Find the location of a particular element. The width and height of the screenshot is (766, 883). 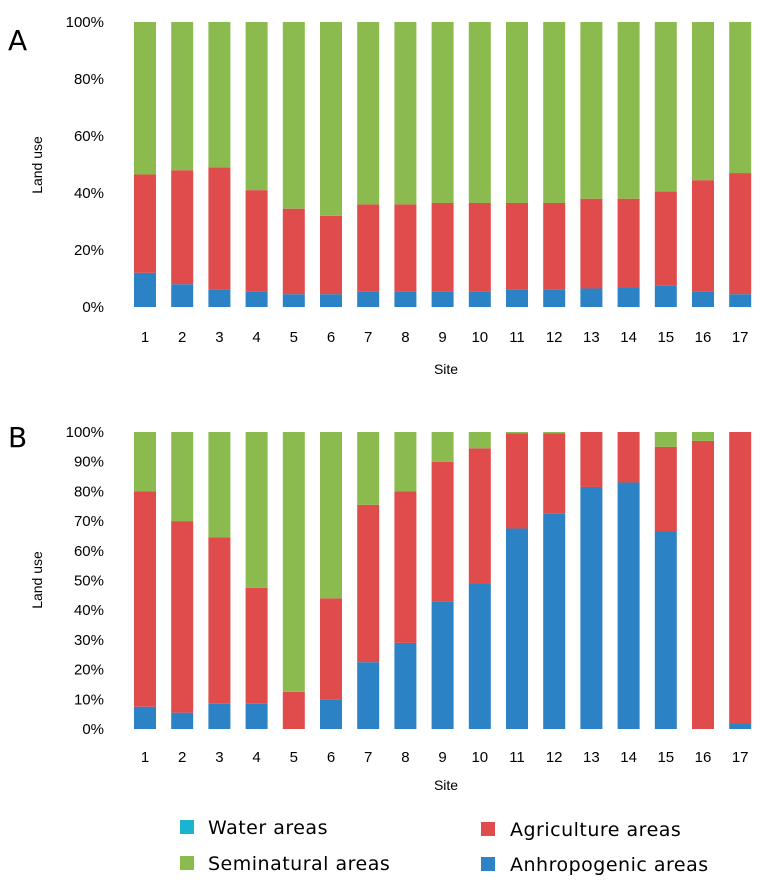

y-axis-b: 0% 10% 20% 30% 40% 50% 60% 70% 80% 90% 100% is located at coordinates (85, 581).